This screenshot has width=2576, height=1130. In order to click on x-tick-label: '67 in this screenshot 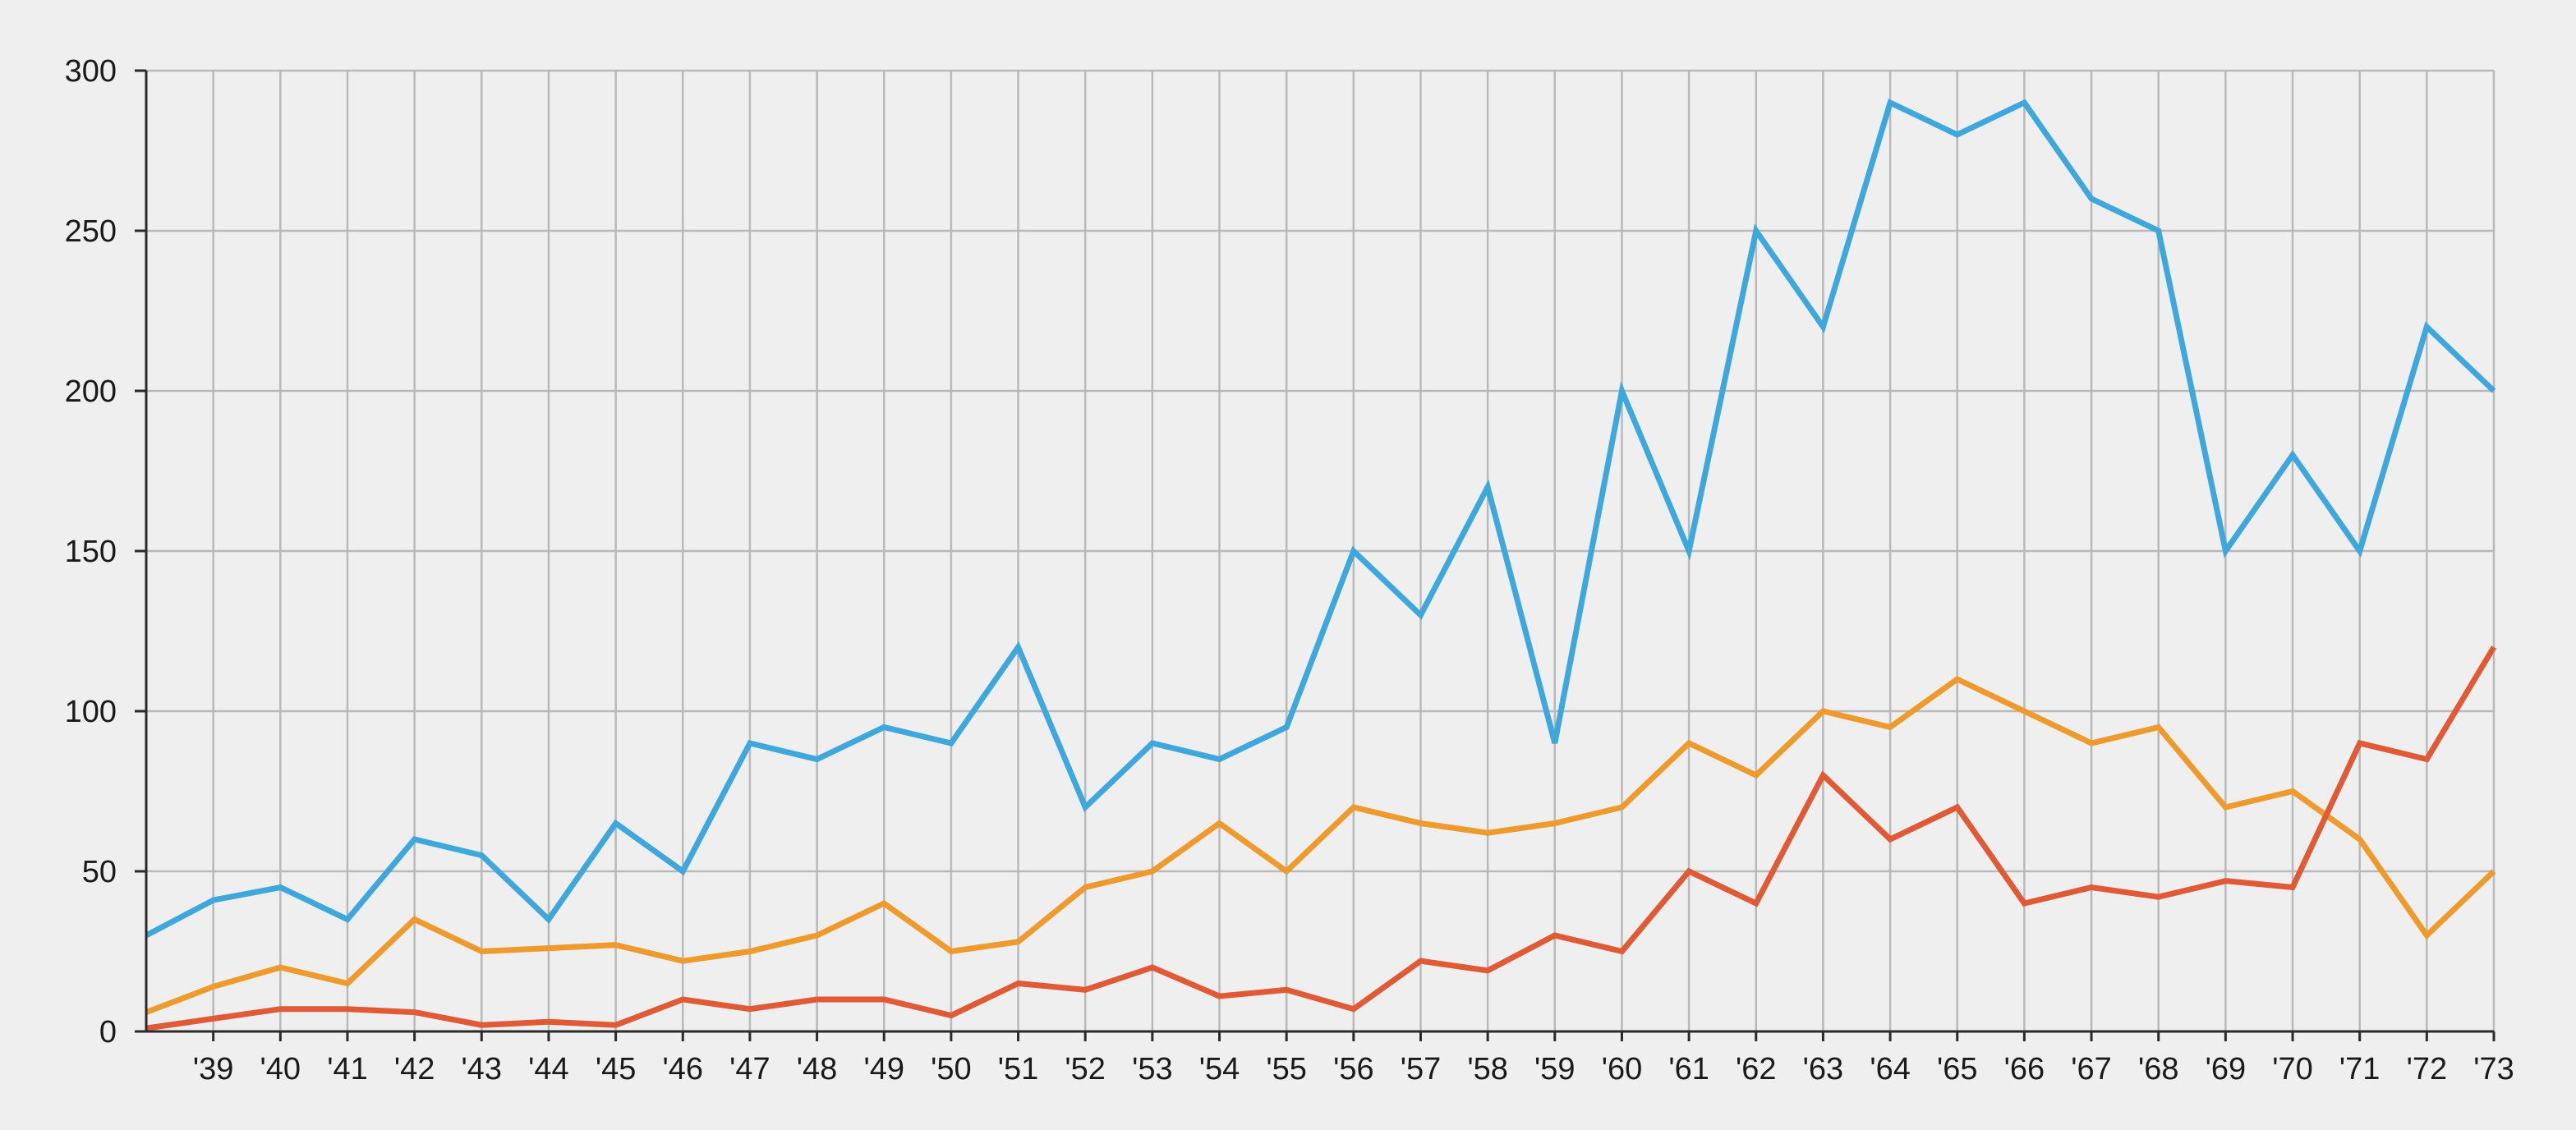, I will do `click(2091, 1069)`.